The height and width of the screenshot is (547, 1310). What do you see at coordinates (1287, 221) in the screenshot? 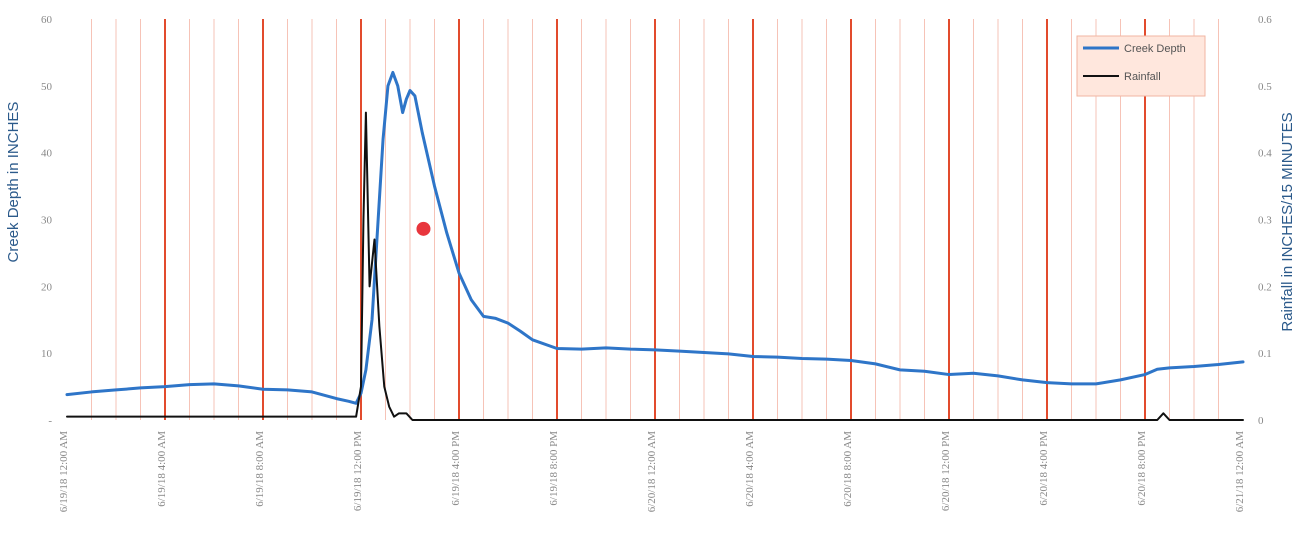
I see `right-axis-title: Rainfall in INCHES/15 MINUTES` at bounding box center [1287, 221].